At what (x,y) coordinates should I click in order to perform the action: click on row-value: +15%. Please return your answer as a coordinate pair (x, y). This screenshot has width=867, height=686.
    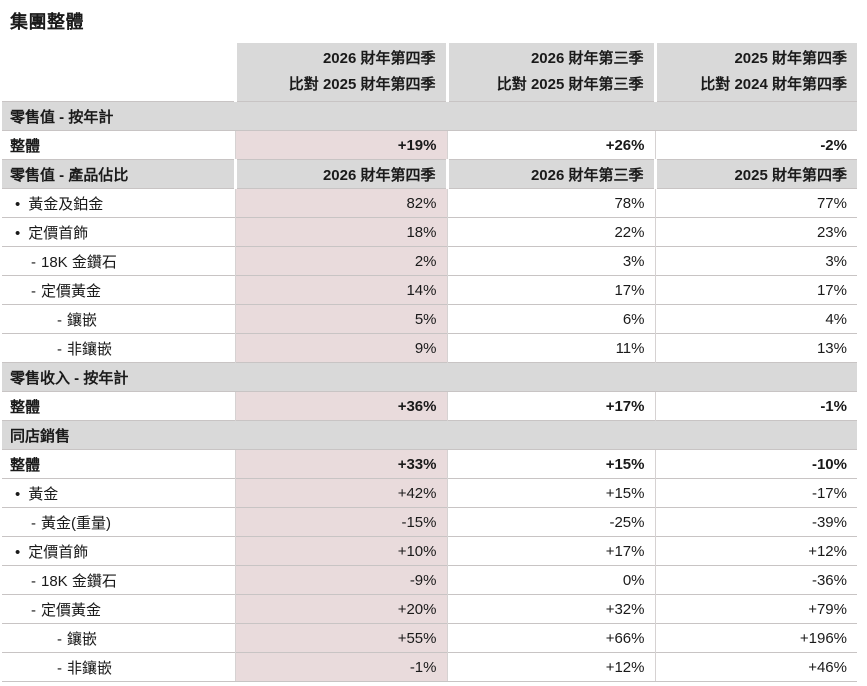
    Looking at the image, I should click on (550, 493).